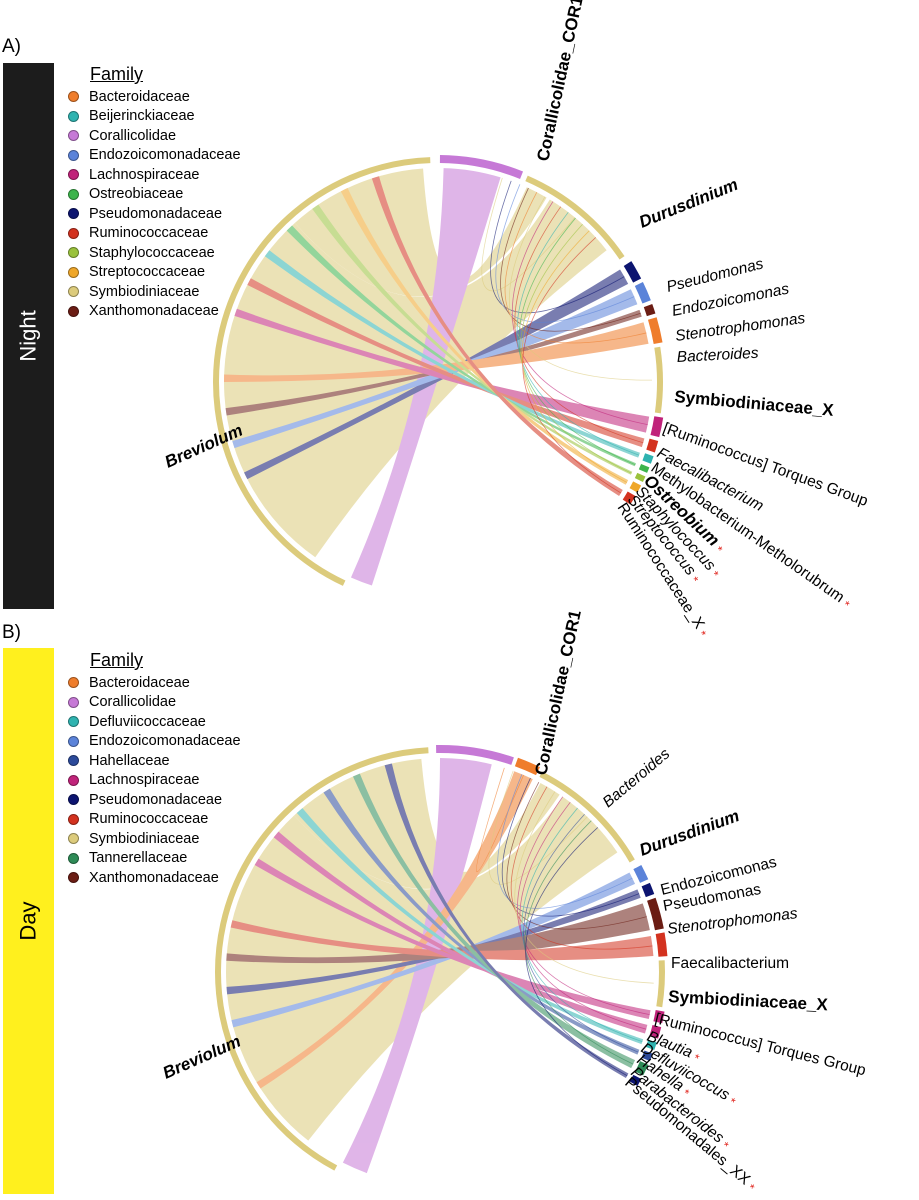 The height and width of the screenshot is (1200, 919). I want to click on legend-item: Staphylococcaceae, so click(154, 253).